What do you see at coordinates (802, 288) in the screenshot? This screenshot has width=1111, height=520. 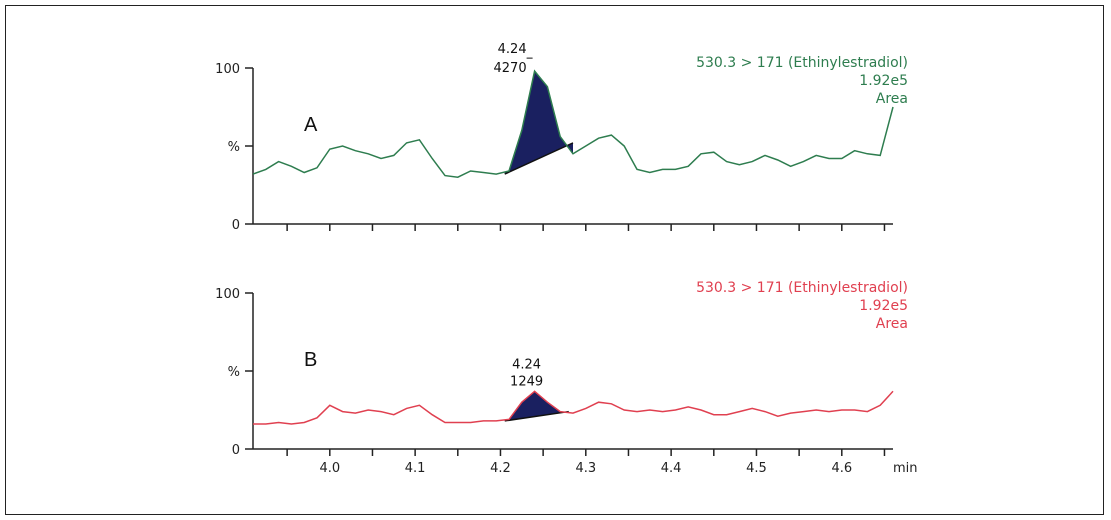 I see `transition-label-b: 530.3 > 171 (Ethinylestradiol)` at bounding box center [802, 288].